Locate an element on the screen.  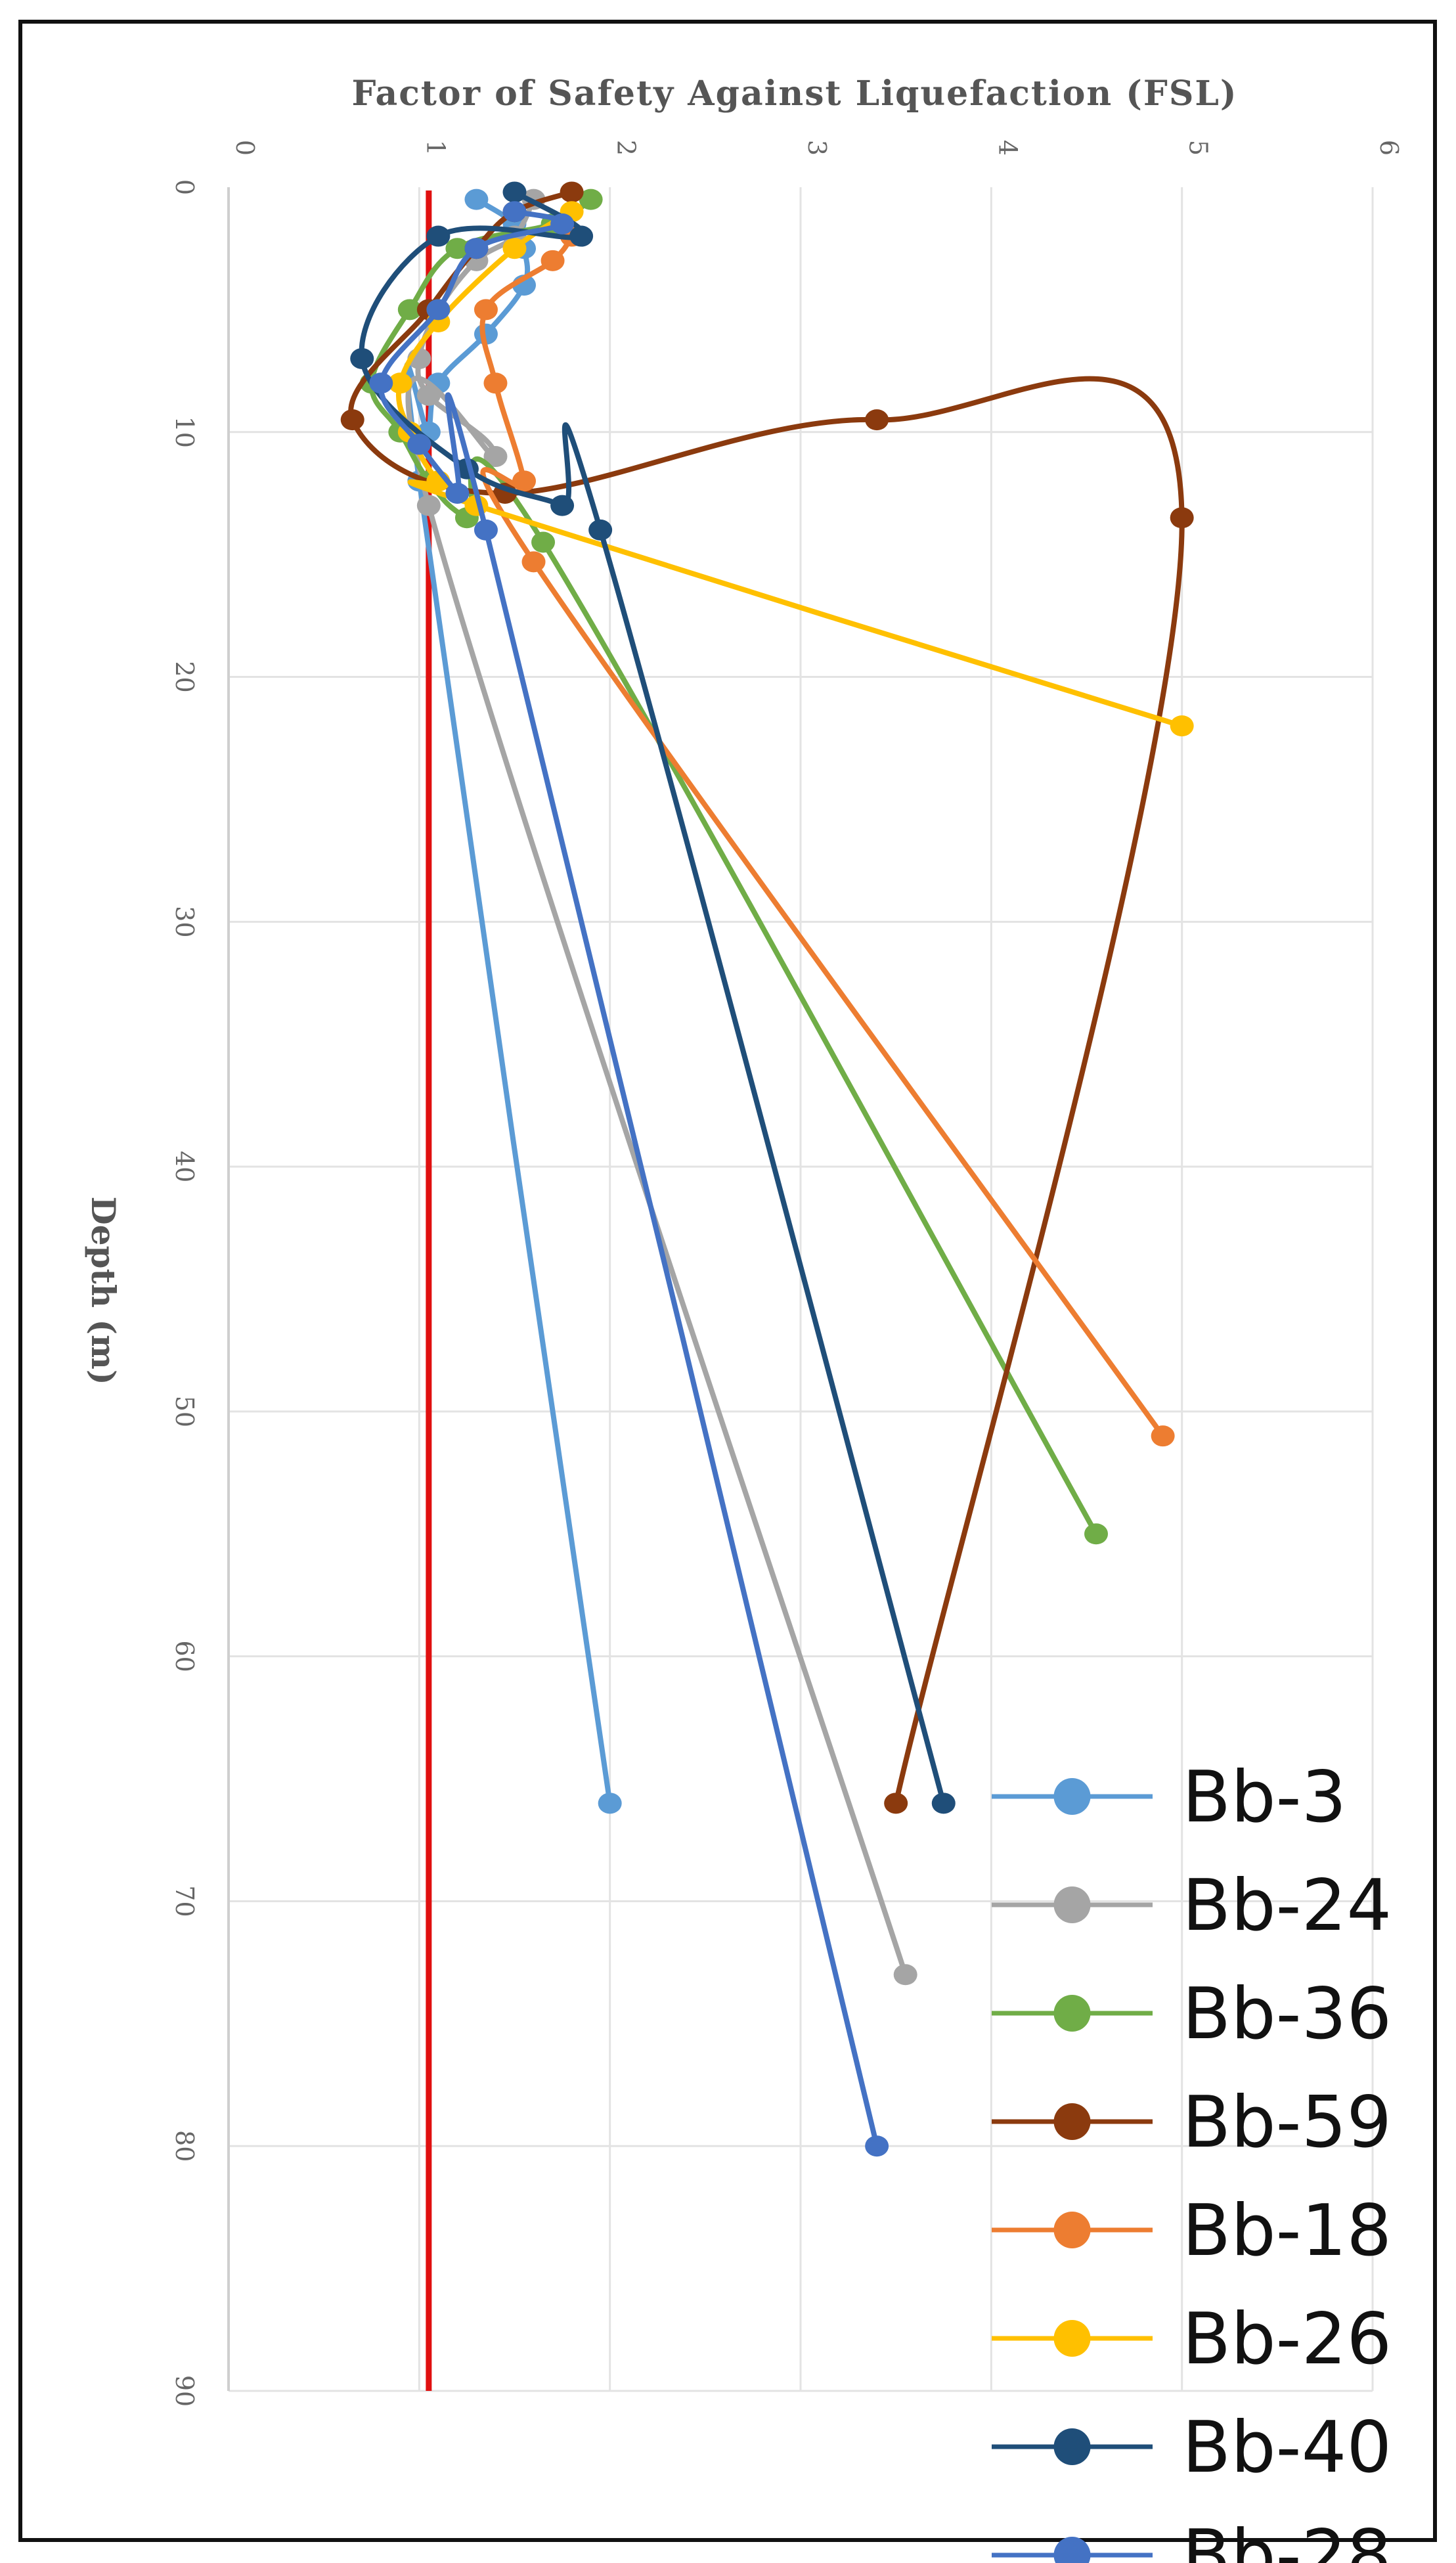
legend-label: Bb-3 is located at coordinates (1264, 1797).